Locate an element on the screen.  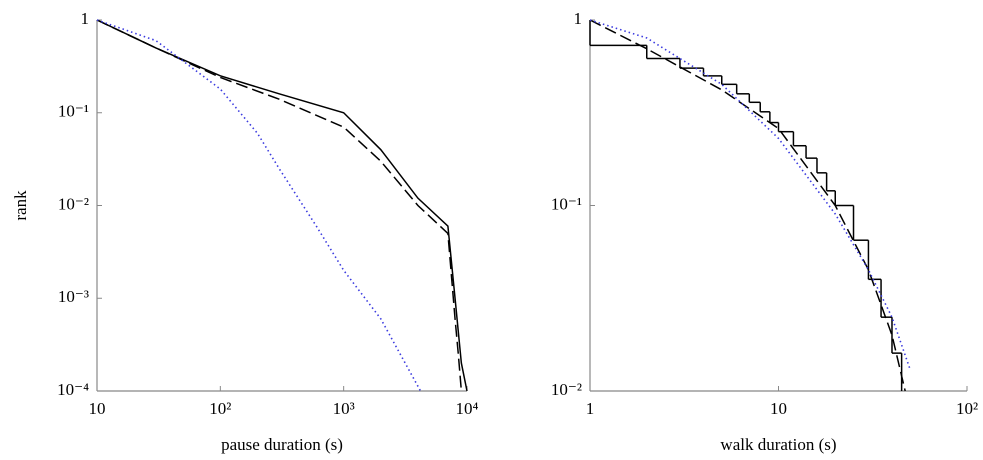
y-tick-label: 10⁻³ is located at coordinates (73, 296).